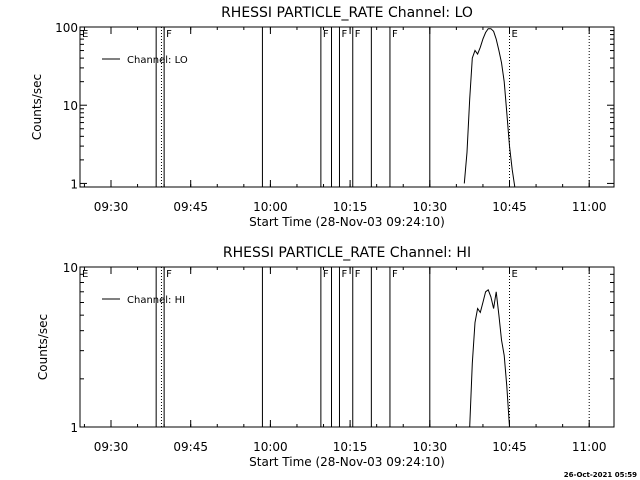 The image size is (640, 480). What do you see at coordinates (347, 253) in the screenshot?
I see `chart-title: RHESSI PARTICLE_RATE Channel: HI` at bounding box center [347, 253].